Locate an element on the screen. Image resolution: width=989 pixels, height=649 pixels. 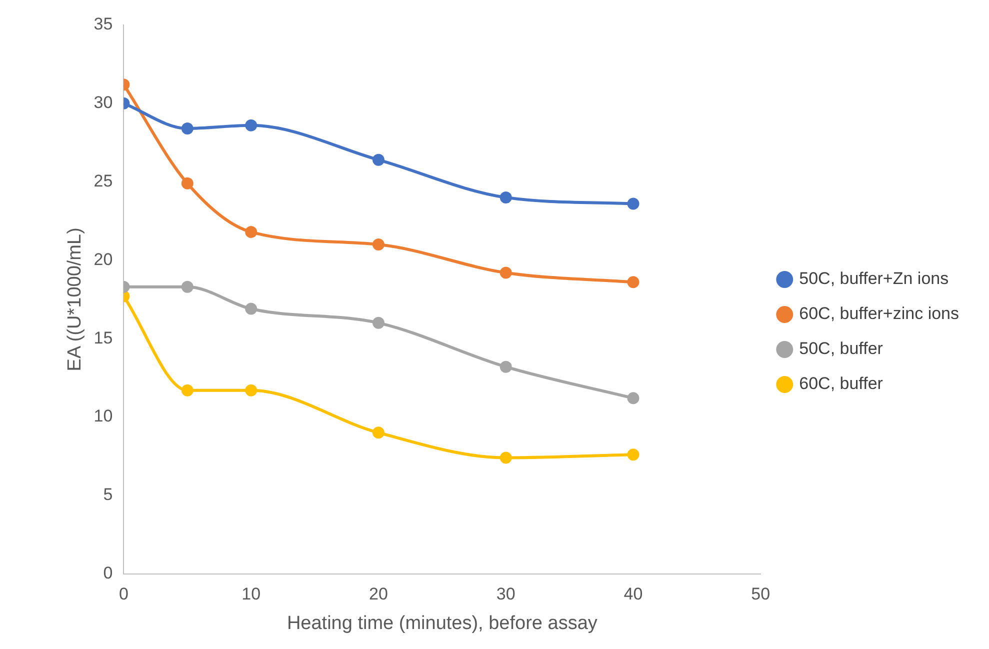
x-tick-label: 0 is located at coordinates (123, 594).